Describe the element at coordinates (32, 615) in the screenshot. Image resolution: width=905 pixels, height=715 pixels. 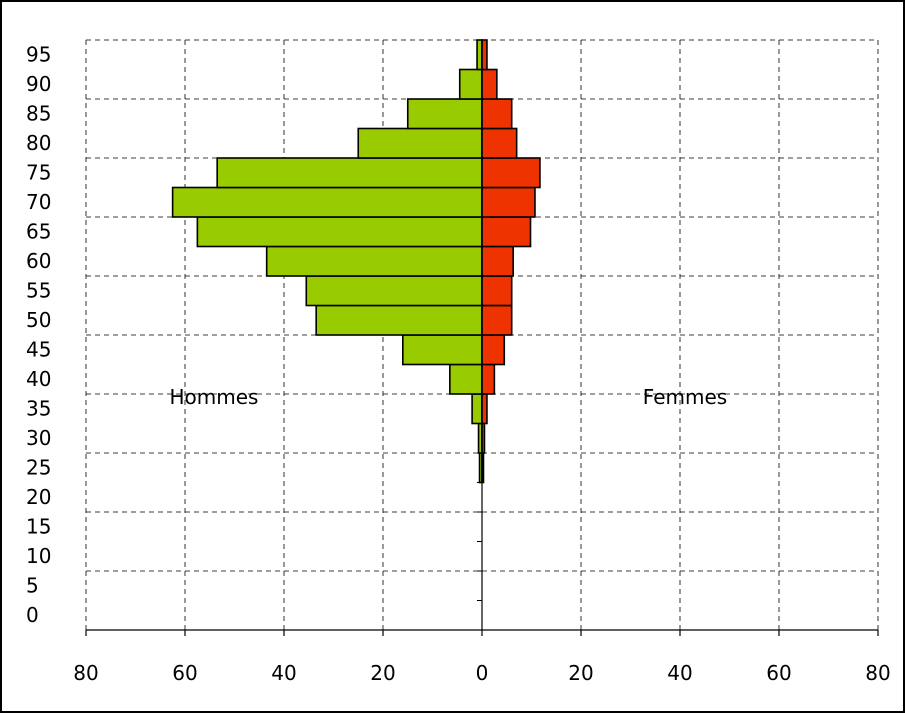
I see `y-tick-label: 0` at that location.